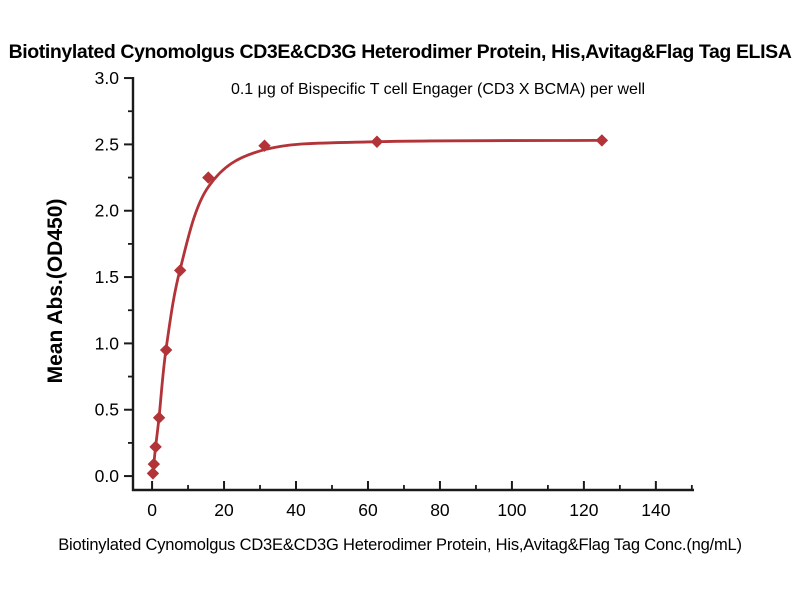  What do you see at coordinates (107, 78) in the screenshot?
I see `y-tick-label: 3.0` at bounding box center [107, 78].